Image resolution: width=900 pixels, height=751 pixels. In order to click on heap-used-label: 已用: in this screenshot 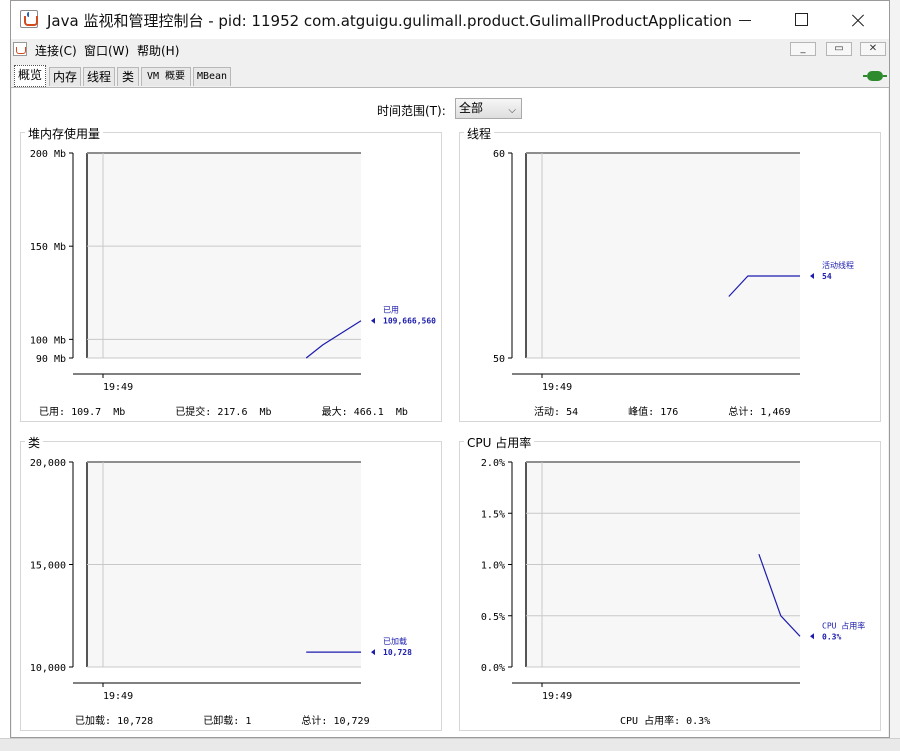, I will do `click(52, 412)`.